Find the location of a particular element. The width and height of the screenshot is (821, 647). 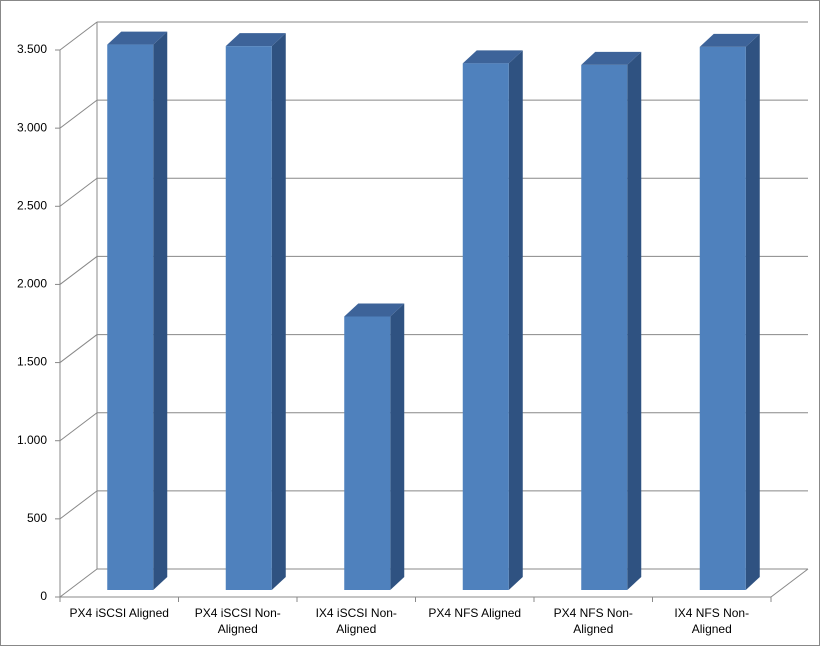

x-tick-label: PX4 iSCSI Non-Aligned is located at coordinates (237, 621).